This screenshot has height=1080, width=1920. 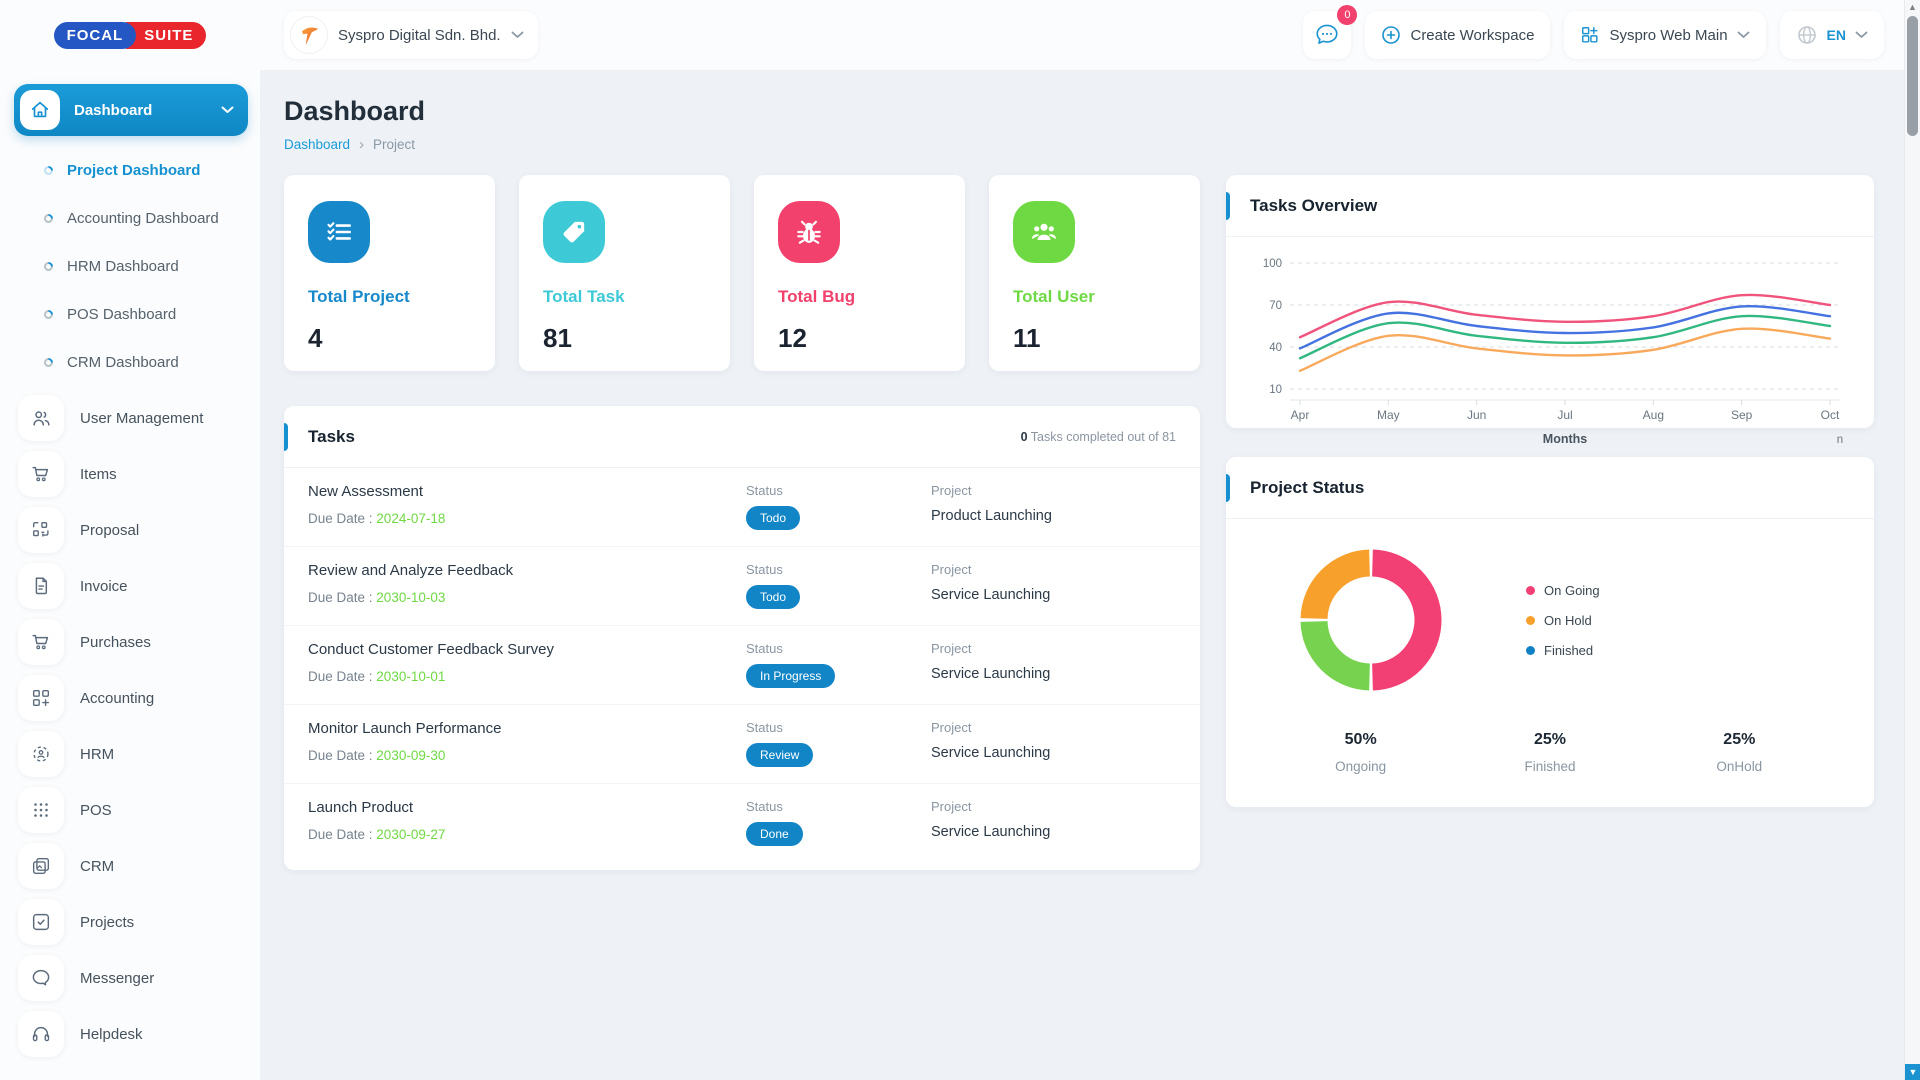 I want to click on breadcrumb-dashboard-link: Dashboard, so click(x=317, y=144).